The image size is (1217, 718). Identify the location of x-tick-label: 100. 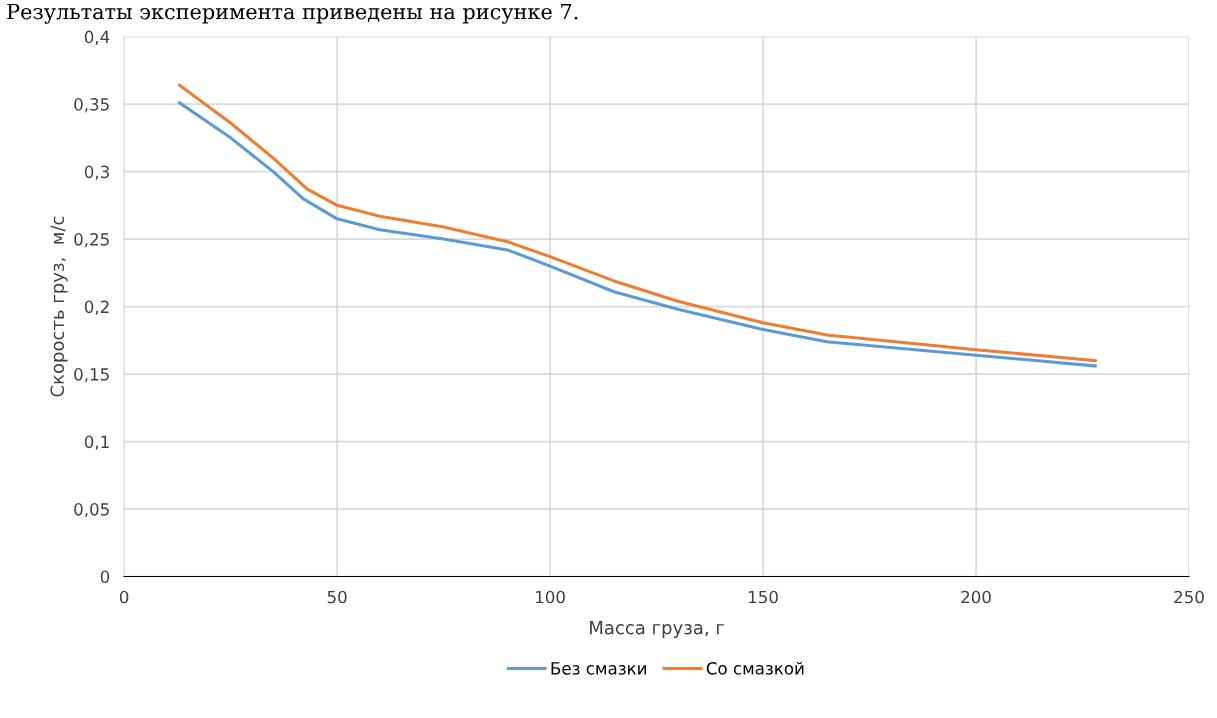
(550, 597).